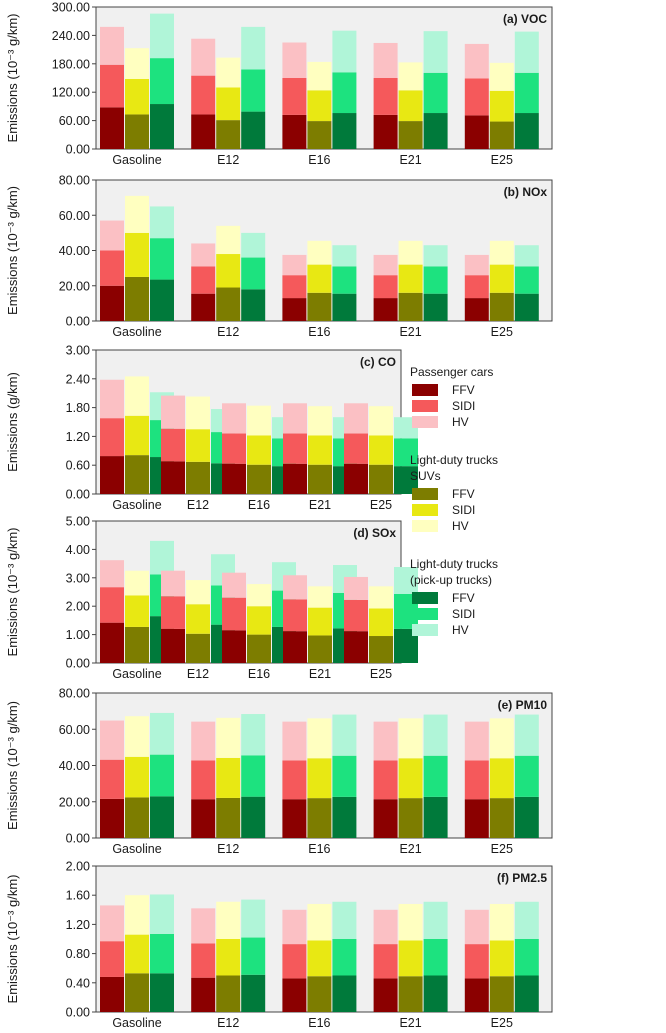 This screenshot has height=1033, width=666. I want to click on legend-swatch-light-duty-trucks-suvs-ffv, so click(425, 494).